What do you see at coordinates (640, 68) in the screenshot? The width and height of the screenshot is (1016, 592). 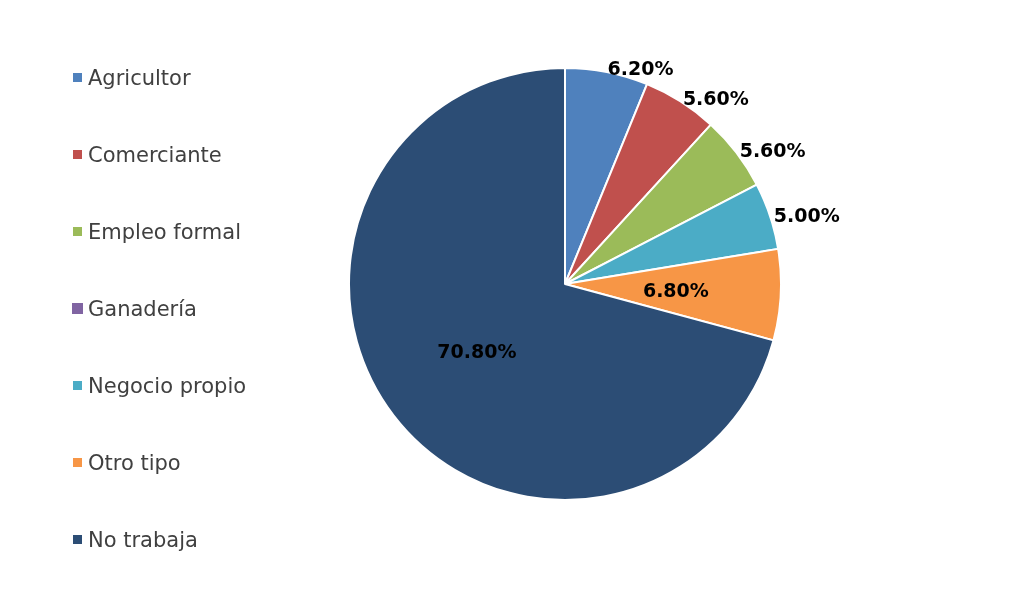 I see `data-label: 6.20%` at bounding box center [640, 68].